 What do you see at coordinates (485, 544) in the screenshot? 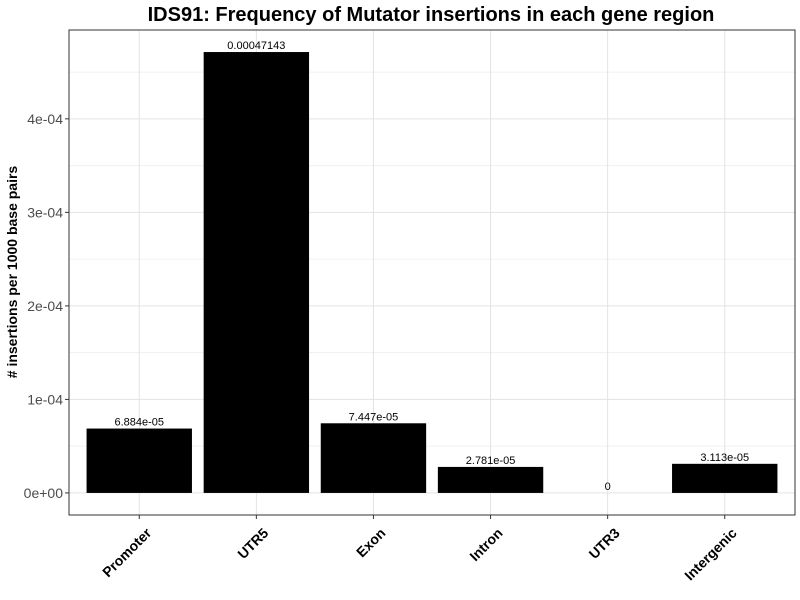
I see `x-tick-label-intron: Intron` at bounding box center [485, 544].